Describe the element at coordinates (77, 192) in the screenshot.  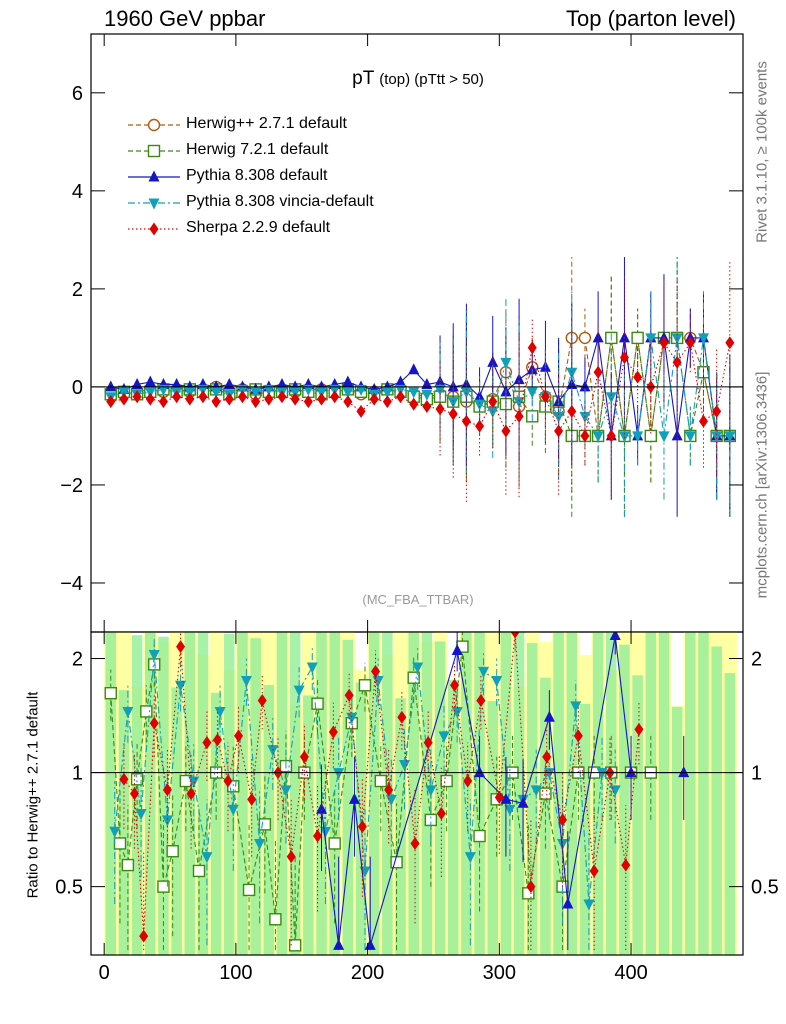
I see `y-tick-label: 4` at that location.